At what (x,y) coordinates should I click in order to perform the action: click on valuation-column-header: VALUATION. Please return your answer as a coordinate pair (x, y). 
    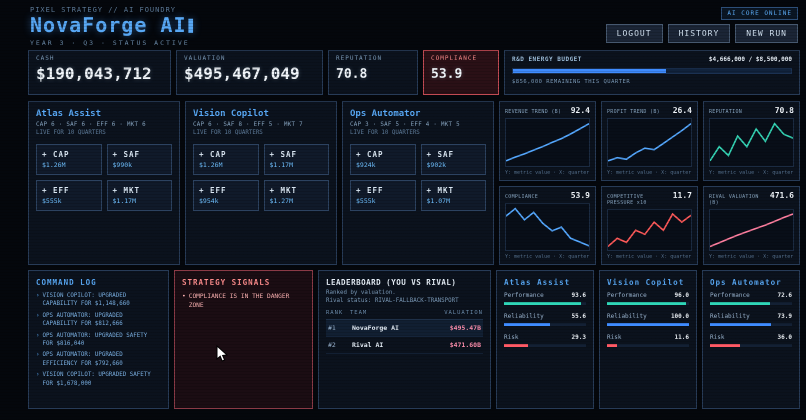
    Looking at the image, I should click on (463, 313).